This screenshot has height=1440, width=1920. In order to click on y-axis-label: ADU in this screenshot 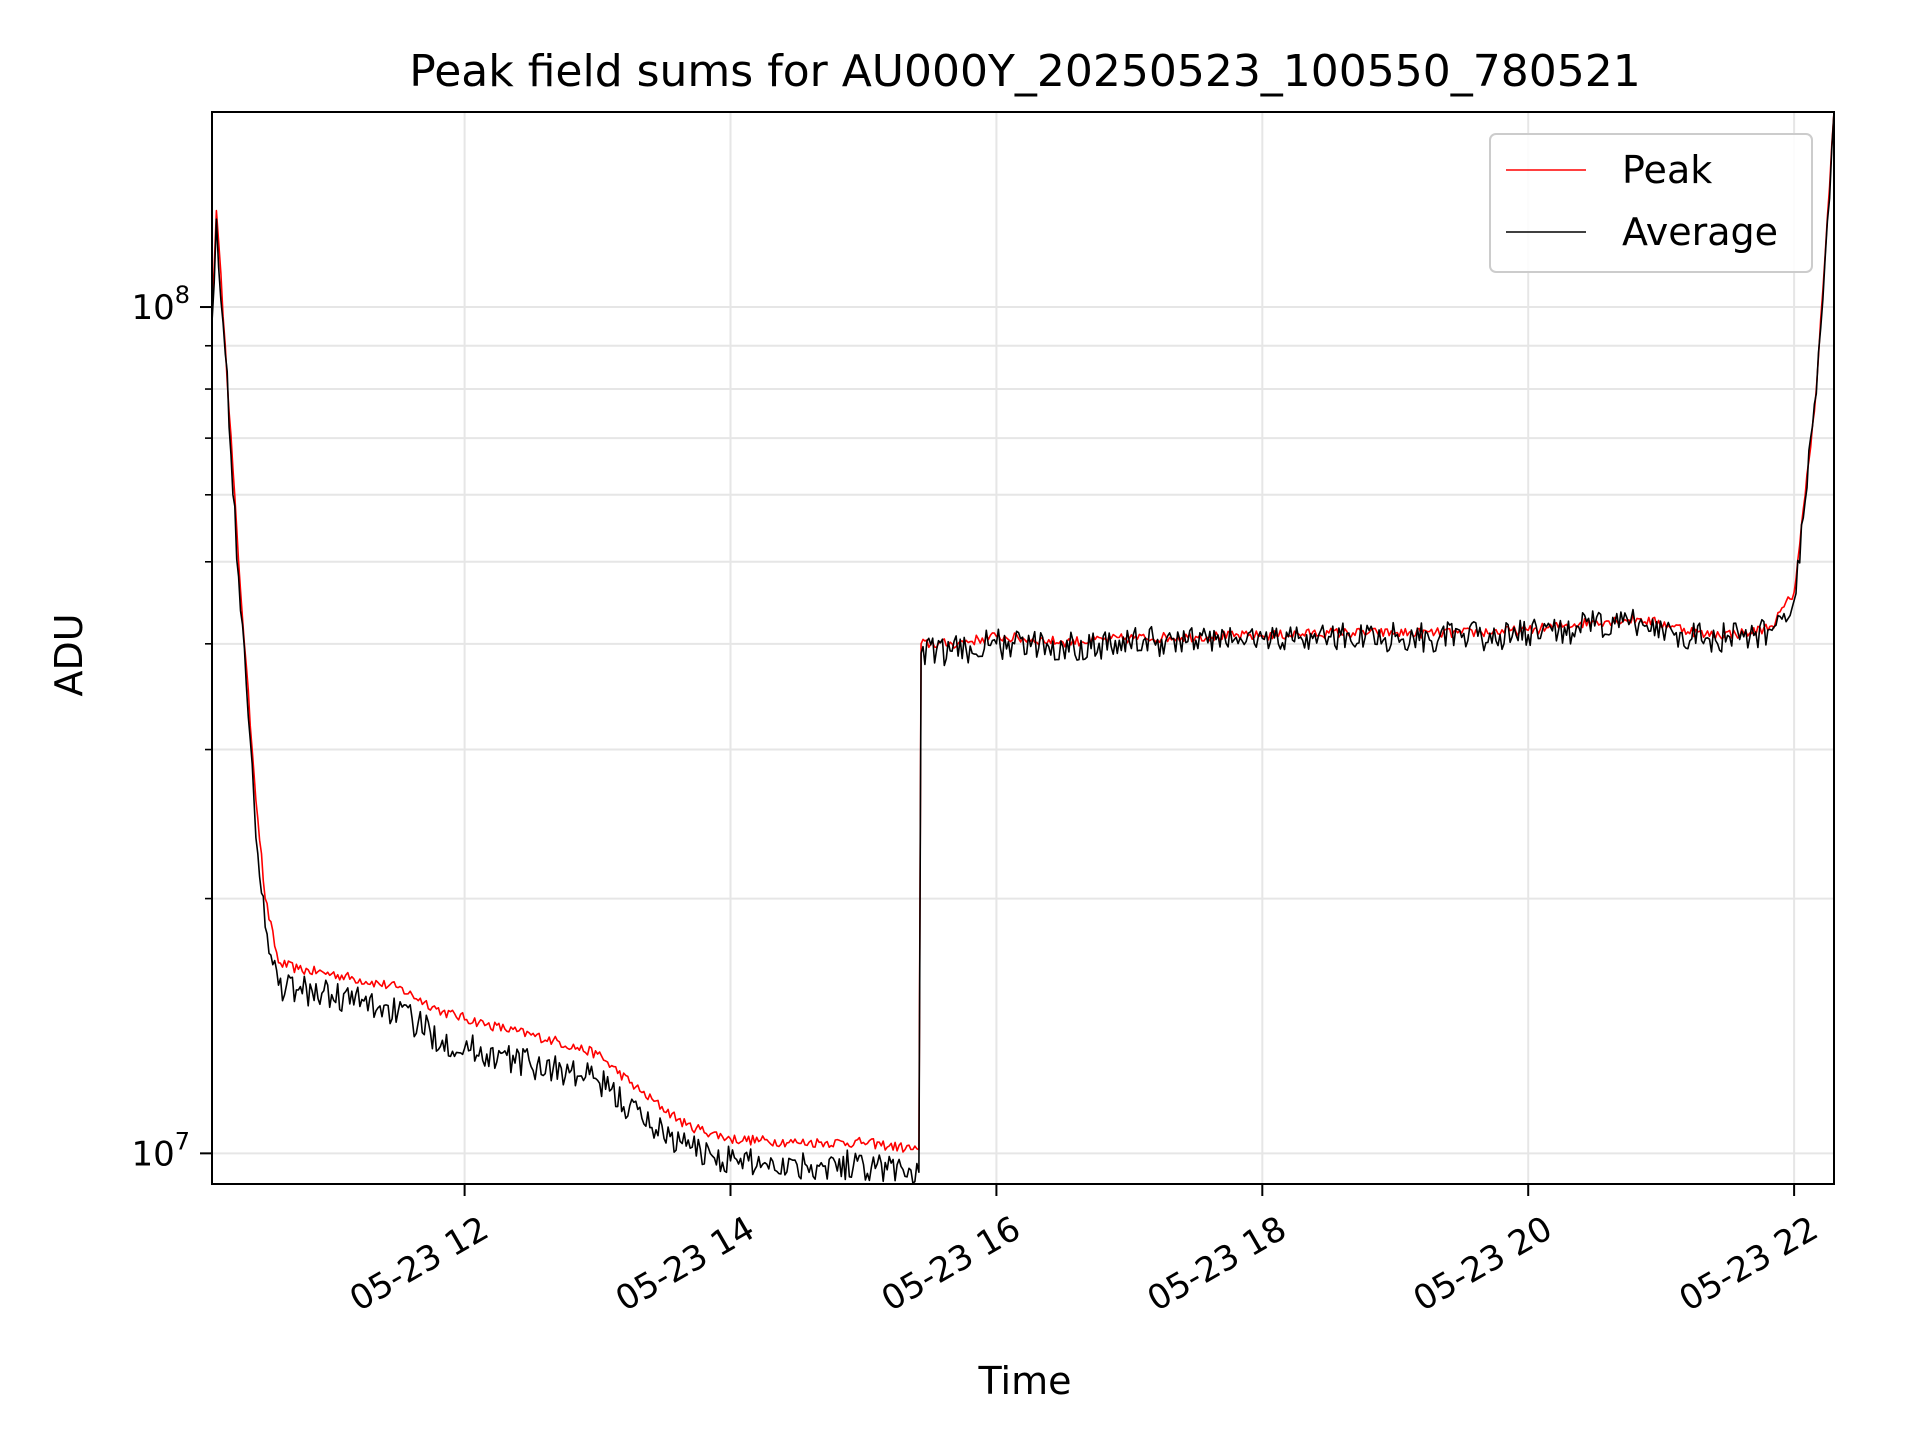, I will do `click(69, 654)`.